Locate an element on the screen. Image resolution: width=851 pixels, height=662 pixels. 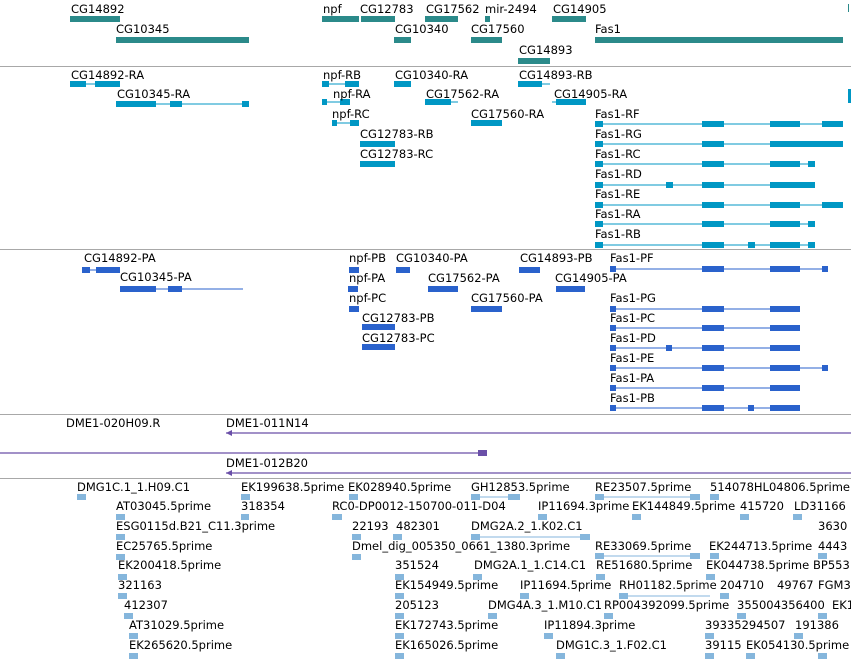
transcript-label: CG10340-RA is located at coordinates (432, 75).